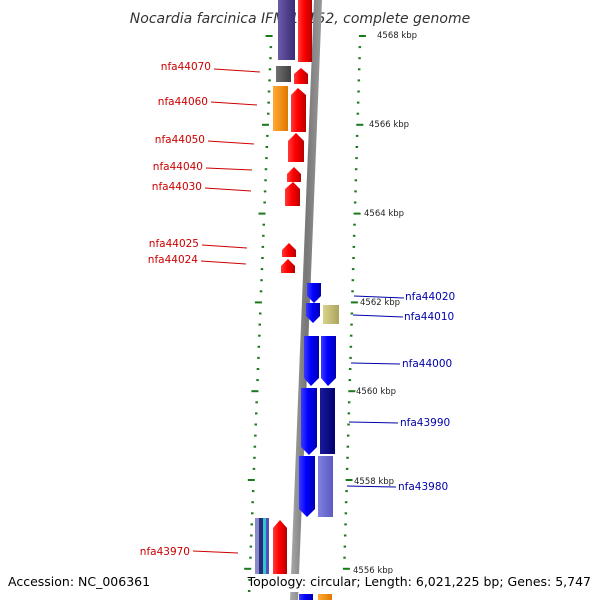 The image size is (600, 600). What do you see at coordinates (401, 364) in the screenshot?
I see `gene-label-nfa44000: nfa44000` at bounding box center [401, 364].